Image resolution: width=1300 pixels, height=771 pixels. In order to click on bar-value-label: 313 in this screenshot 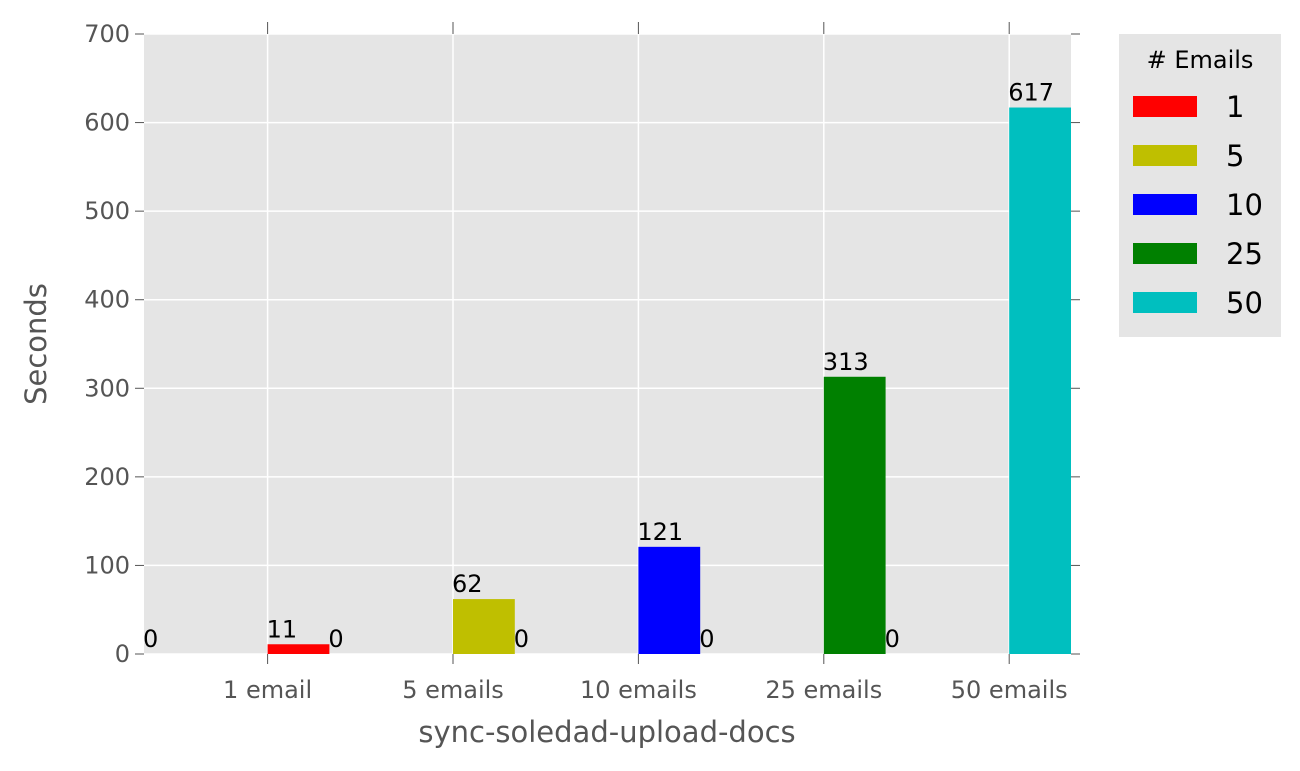, I will do `click(846, 362)`.